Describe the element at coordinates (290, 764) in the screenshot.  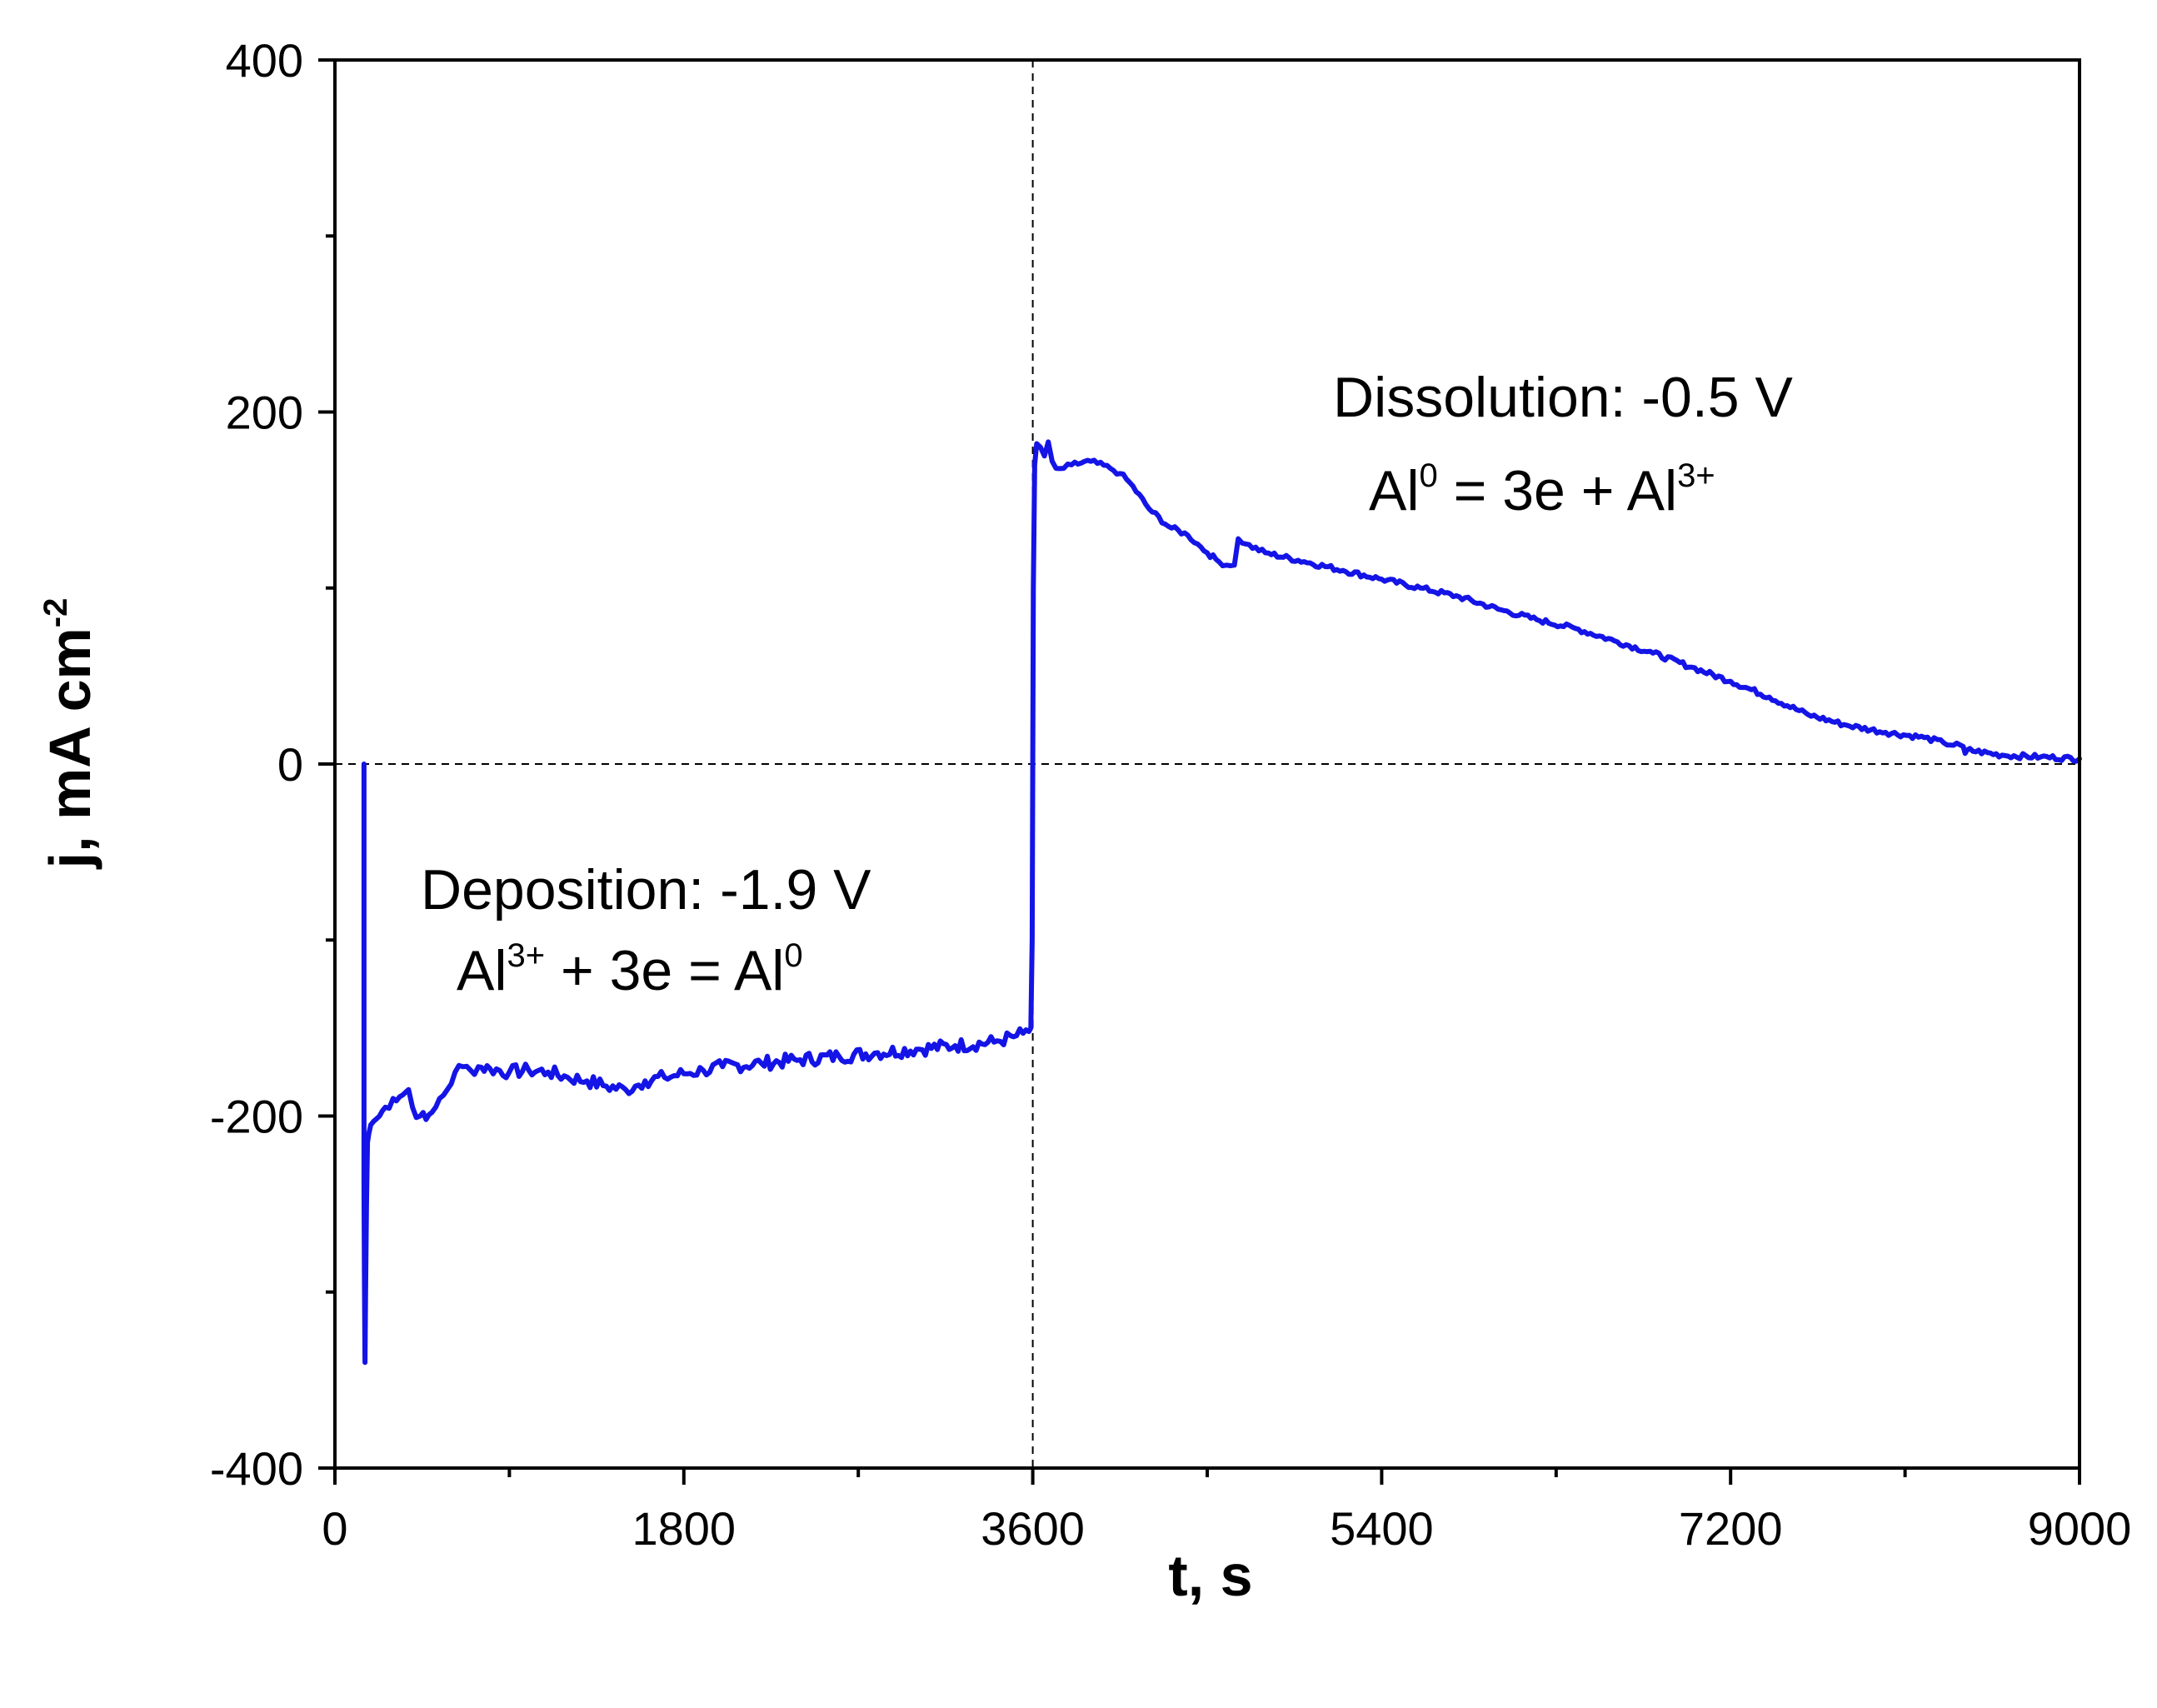
I see `y-tick-label: 0` at that location.